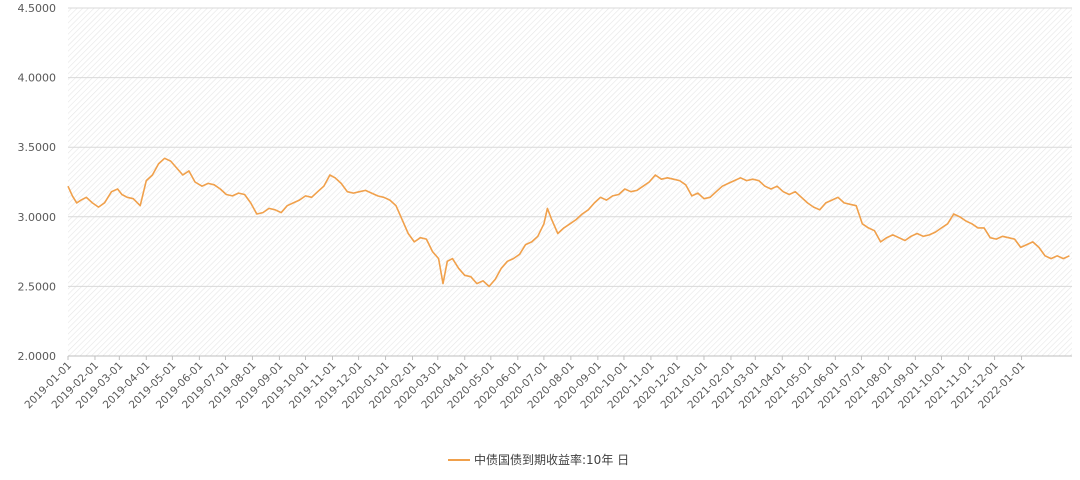 The image size is (1080, 480). What do you see at coordinates (37, 182) in the screenshot?
I see `y-axis: 2.0000 2.5000 3.0000 3.5000 4.0000 4.5000` at bounding box center [37, 182].